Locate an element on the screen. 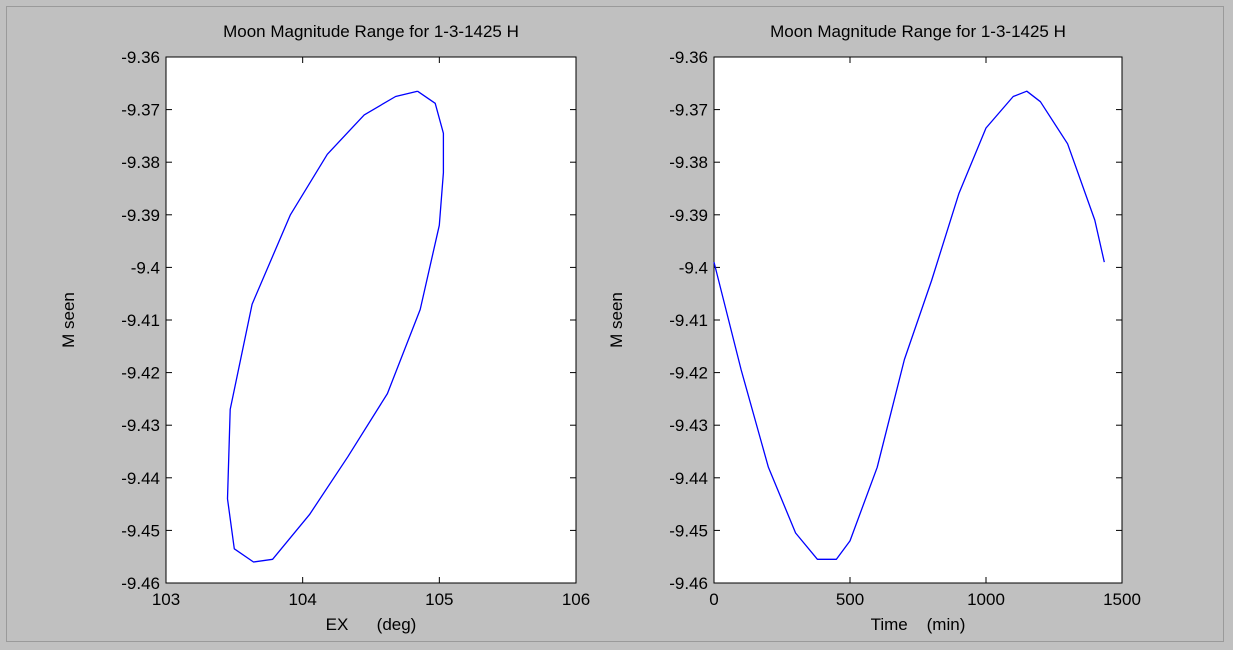 Image resolution: width=1233 pixels, height=655 pixels. x-axis-label: Time (min) is located at coordinates (918, 624).